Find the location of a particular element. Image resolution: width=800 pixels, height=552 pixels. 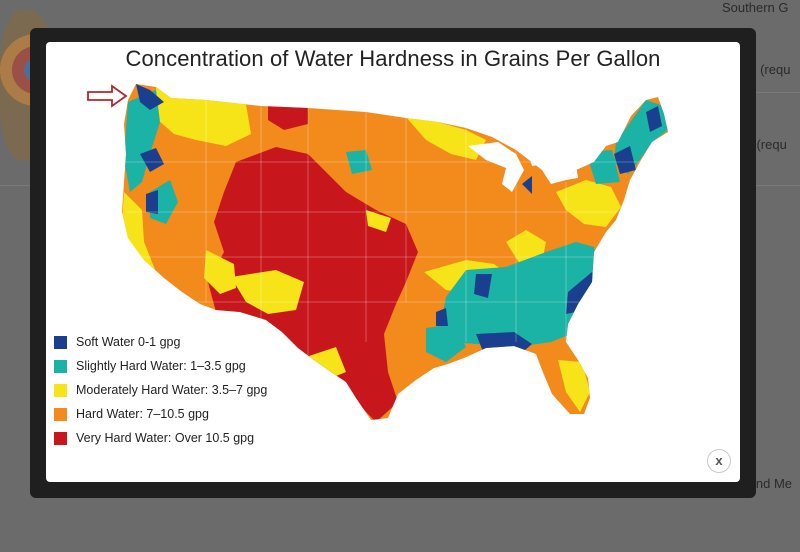

legend-label: Very Hard Water: Over 10.5 gpg is located at coordinates (165, 438).